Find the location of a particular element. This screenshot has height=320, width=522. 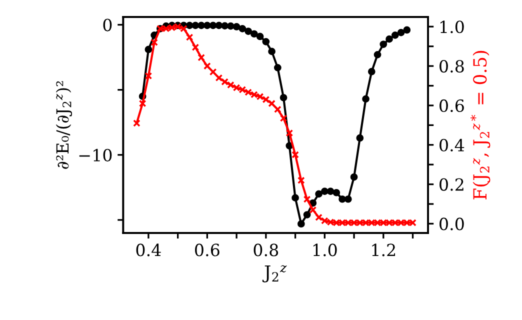

y2-tick-label: 0.4 is located at coordinates (452, 145).